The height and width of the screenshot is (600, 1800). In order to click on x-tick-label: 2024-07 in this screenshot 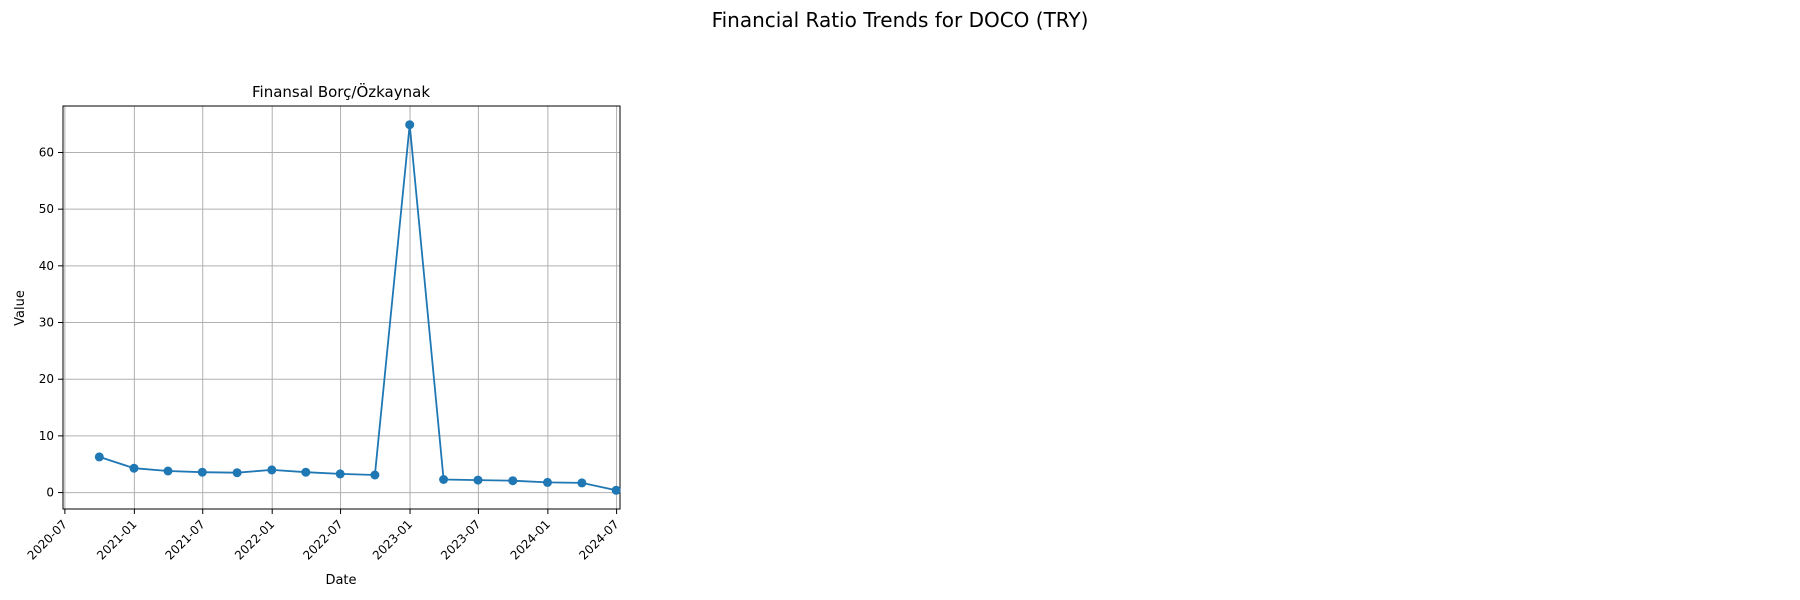, I will do `click(598, 539)`.